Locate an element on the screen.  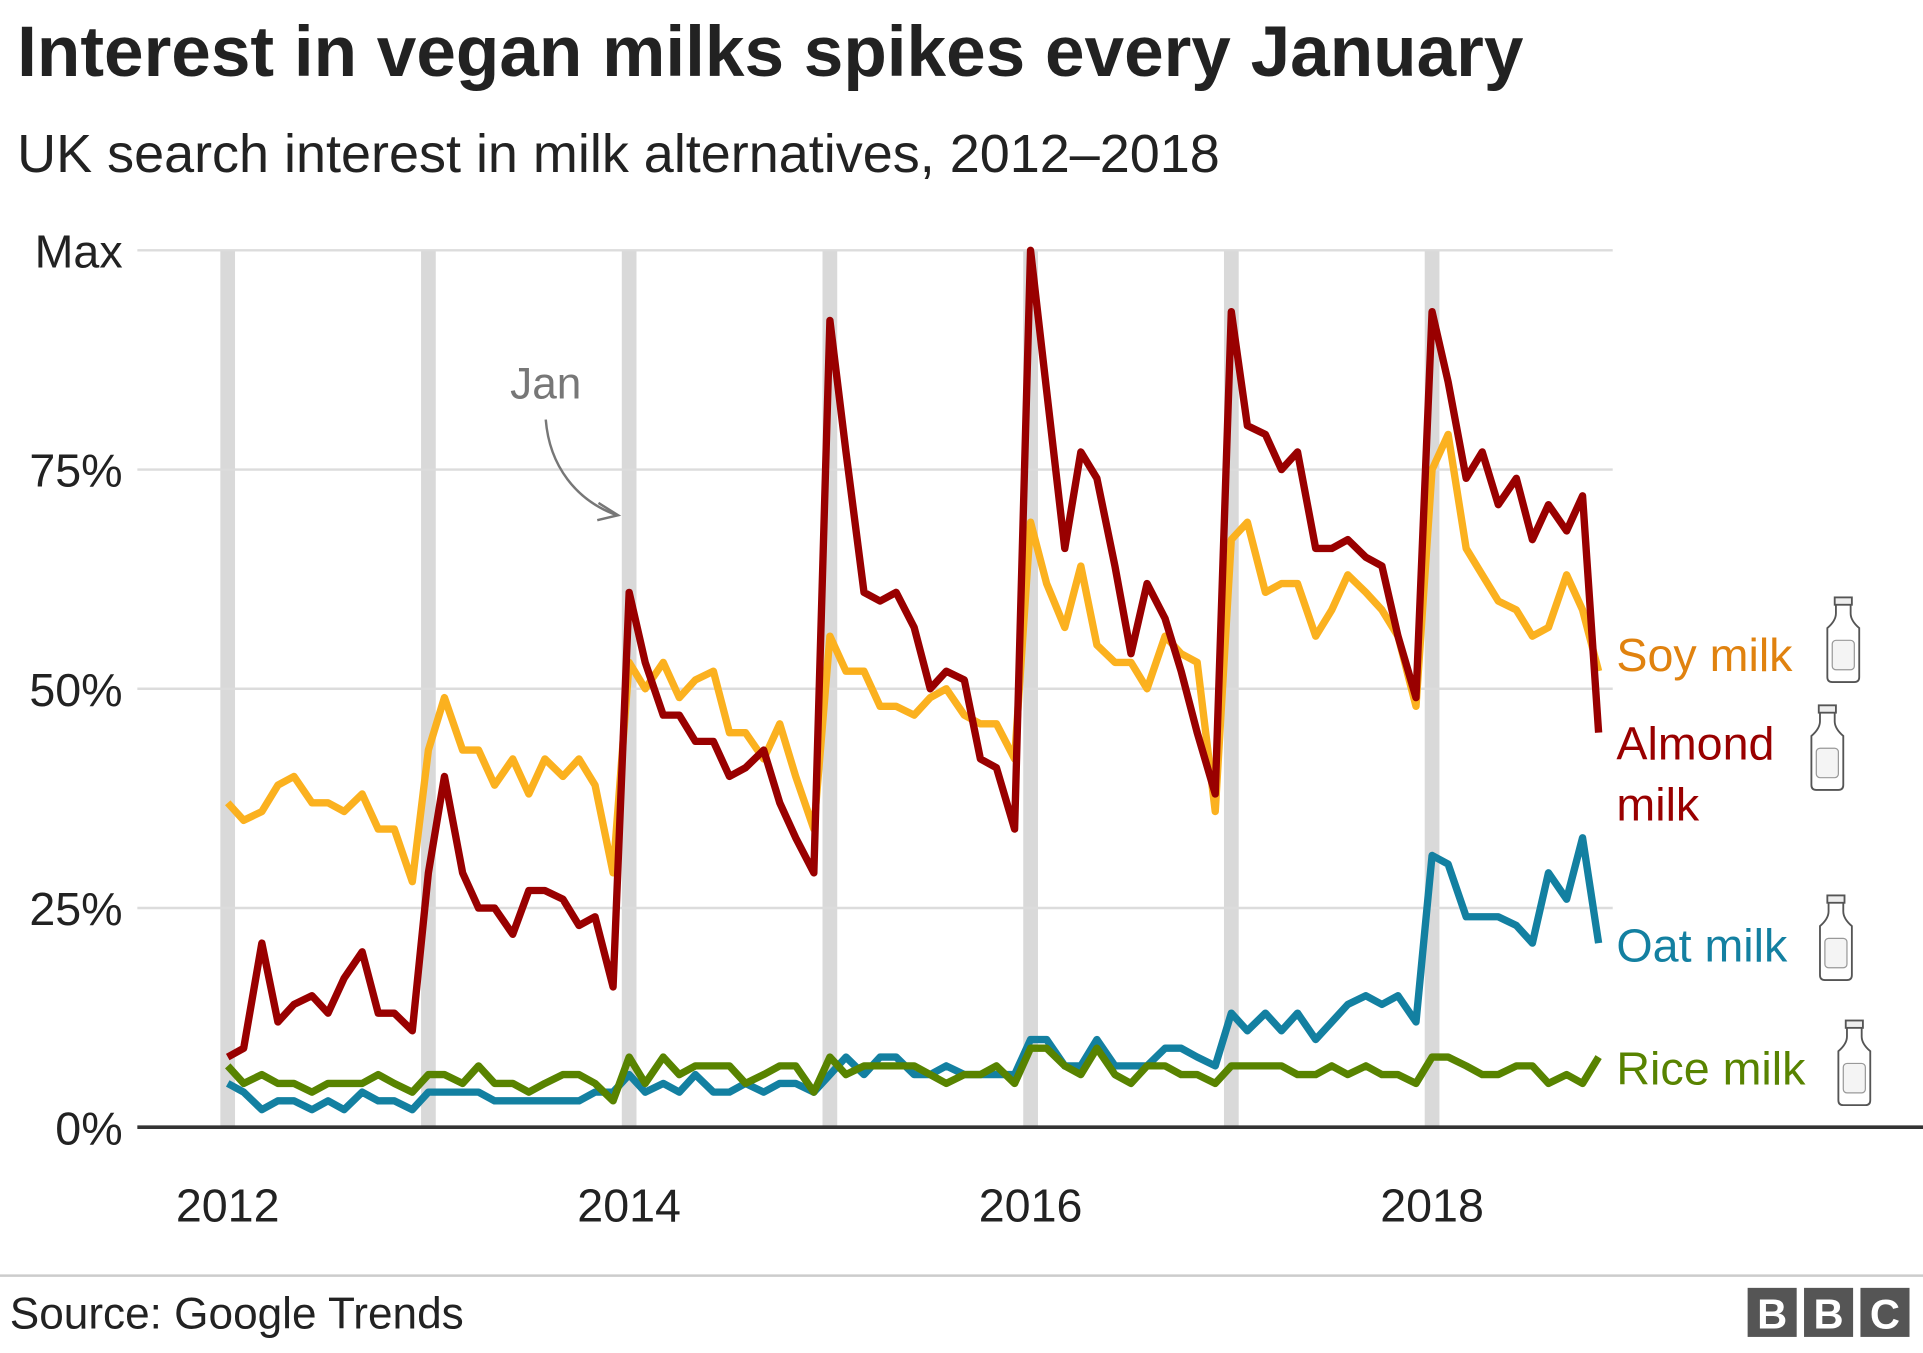
series-label-box: Rice milk is located at coordinates (1711, 1069).